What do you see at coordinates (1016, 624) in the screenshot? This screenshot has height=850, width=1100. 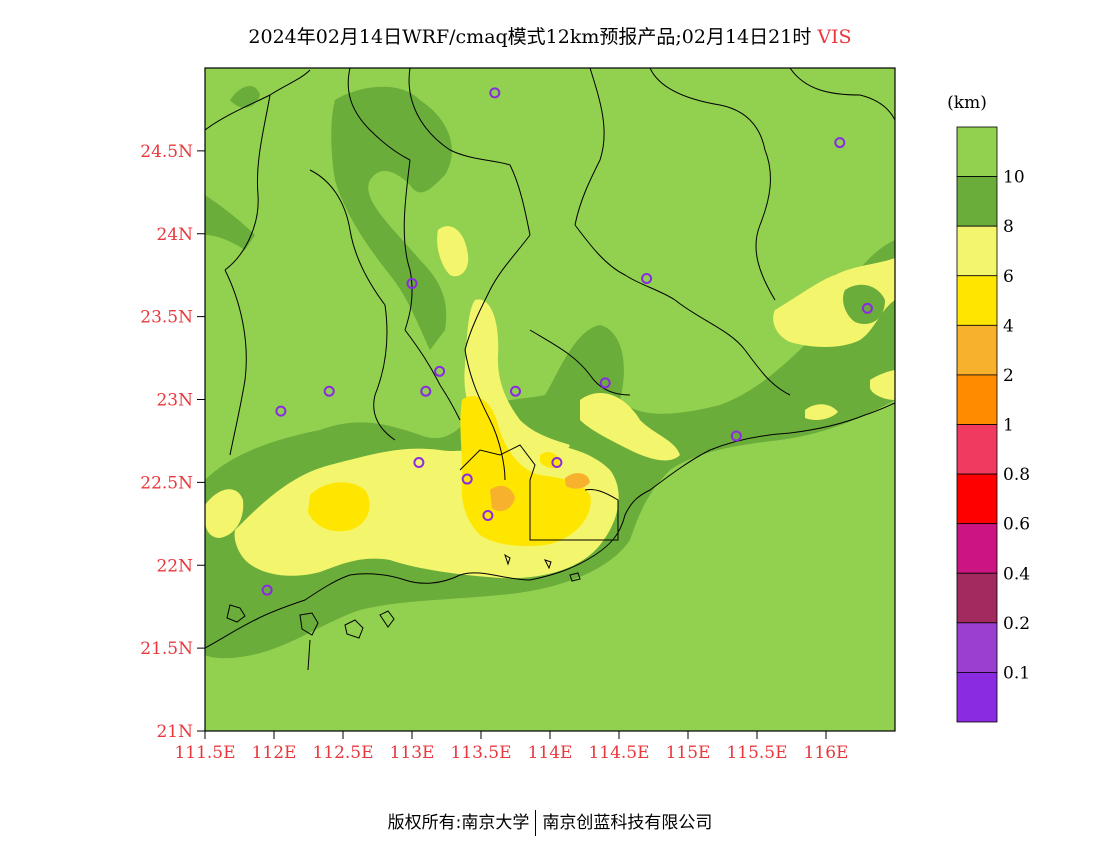 I see `legend-label: 0.2` at bounding box center [1016, 624].